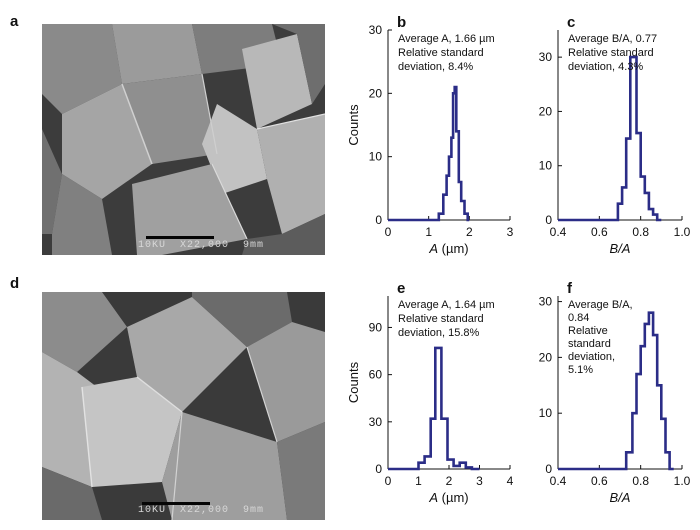 The image size is (700, 530). What do you see at coordinates (435, 67) in the screenshot?
I see `chart-b-annotation-line: deviation, 8.4%` at bounding box center [435, 67].